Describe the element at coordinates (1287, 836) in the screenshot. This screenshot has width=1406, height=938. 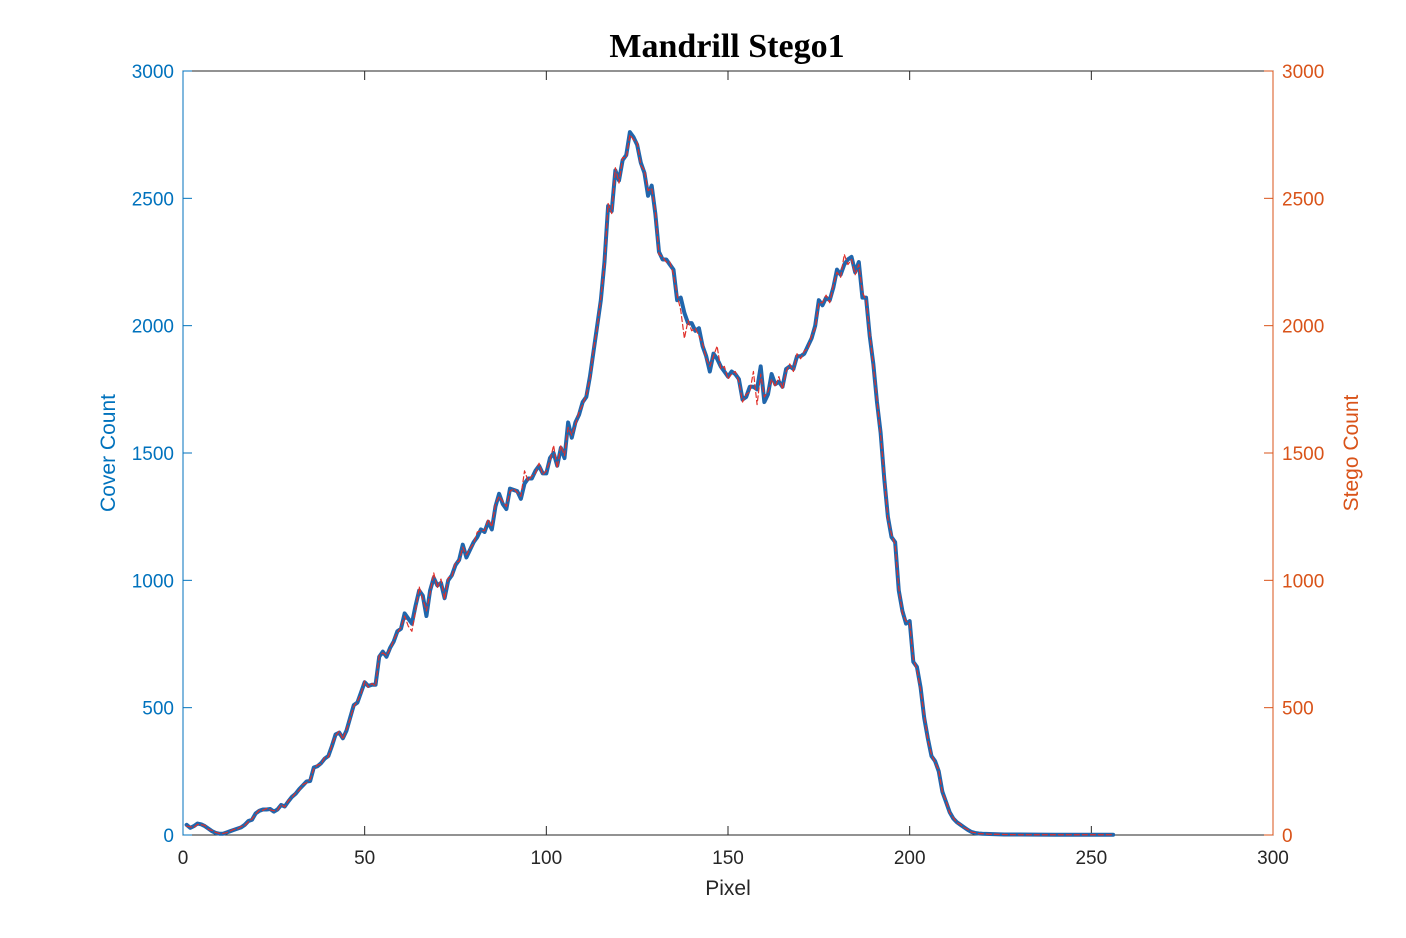
I see `right-tick-label: 0` at that location.